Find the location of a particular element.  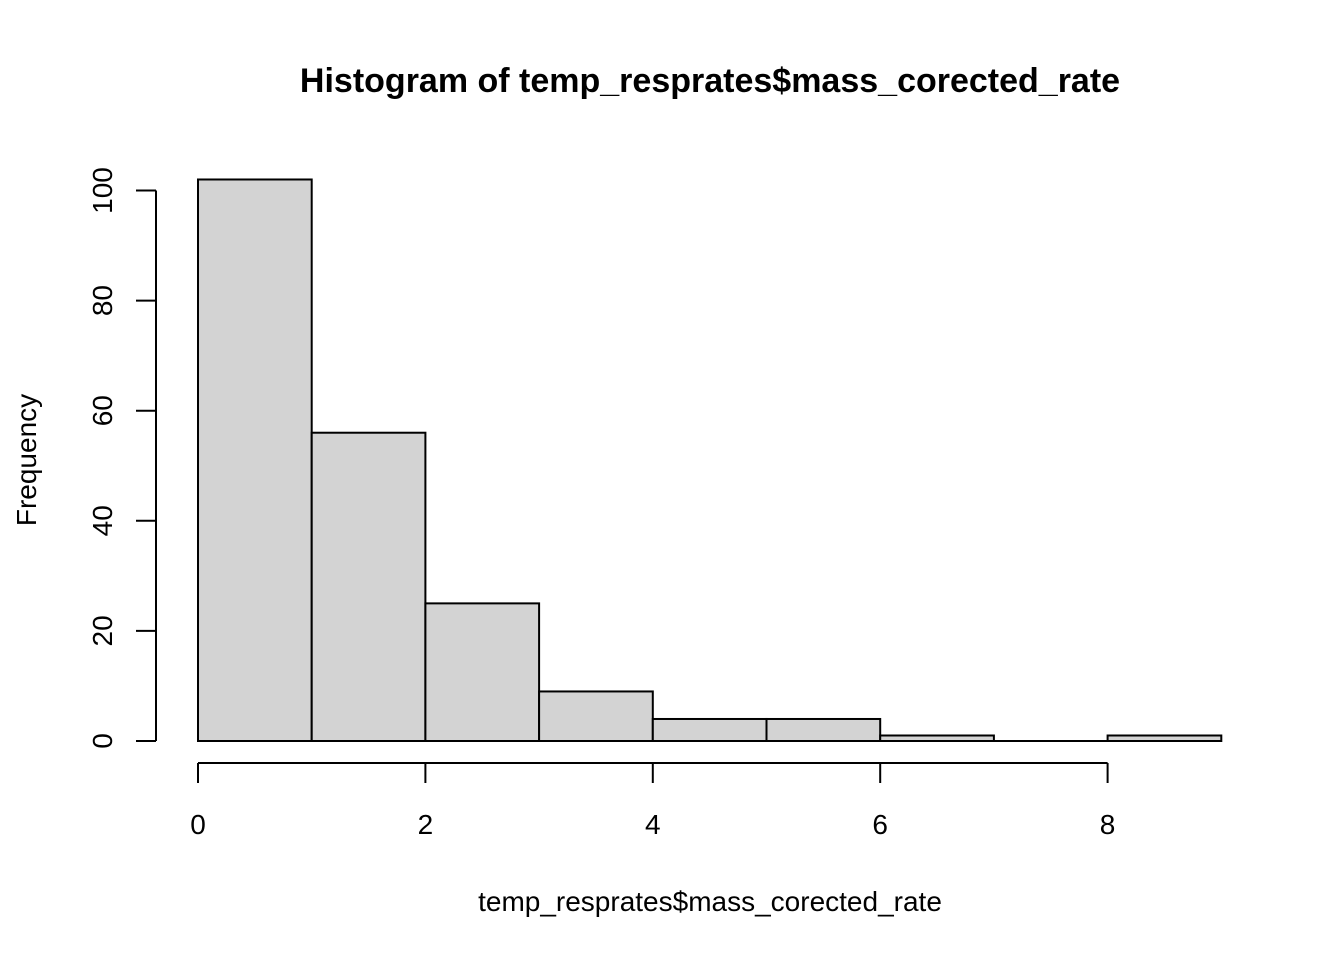

y-tick-label-0: 0 is located at coordinates (102, 741).